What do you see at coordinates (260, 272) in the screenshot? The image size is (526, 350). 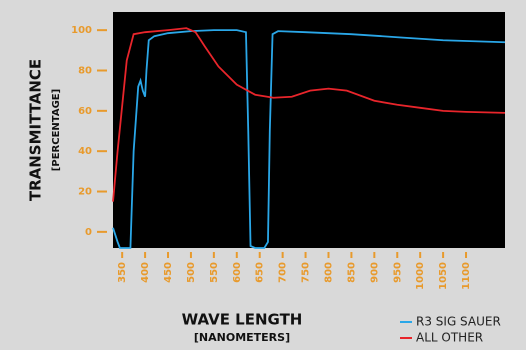 I see `x-tick-label: 650` at bounding box center [260, 272].